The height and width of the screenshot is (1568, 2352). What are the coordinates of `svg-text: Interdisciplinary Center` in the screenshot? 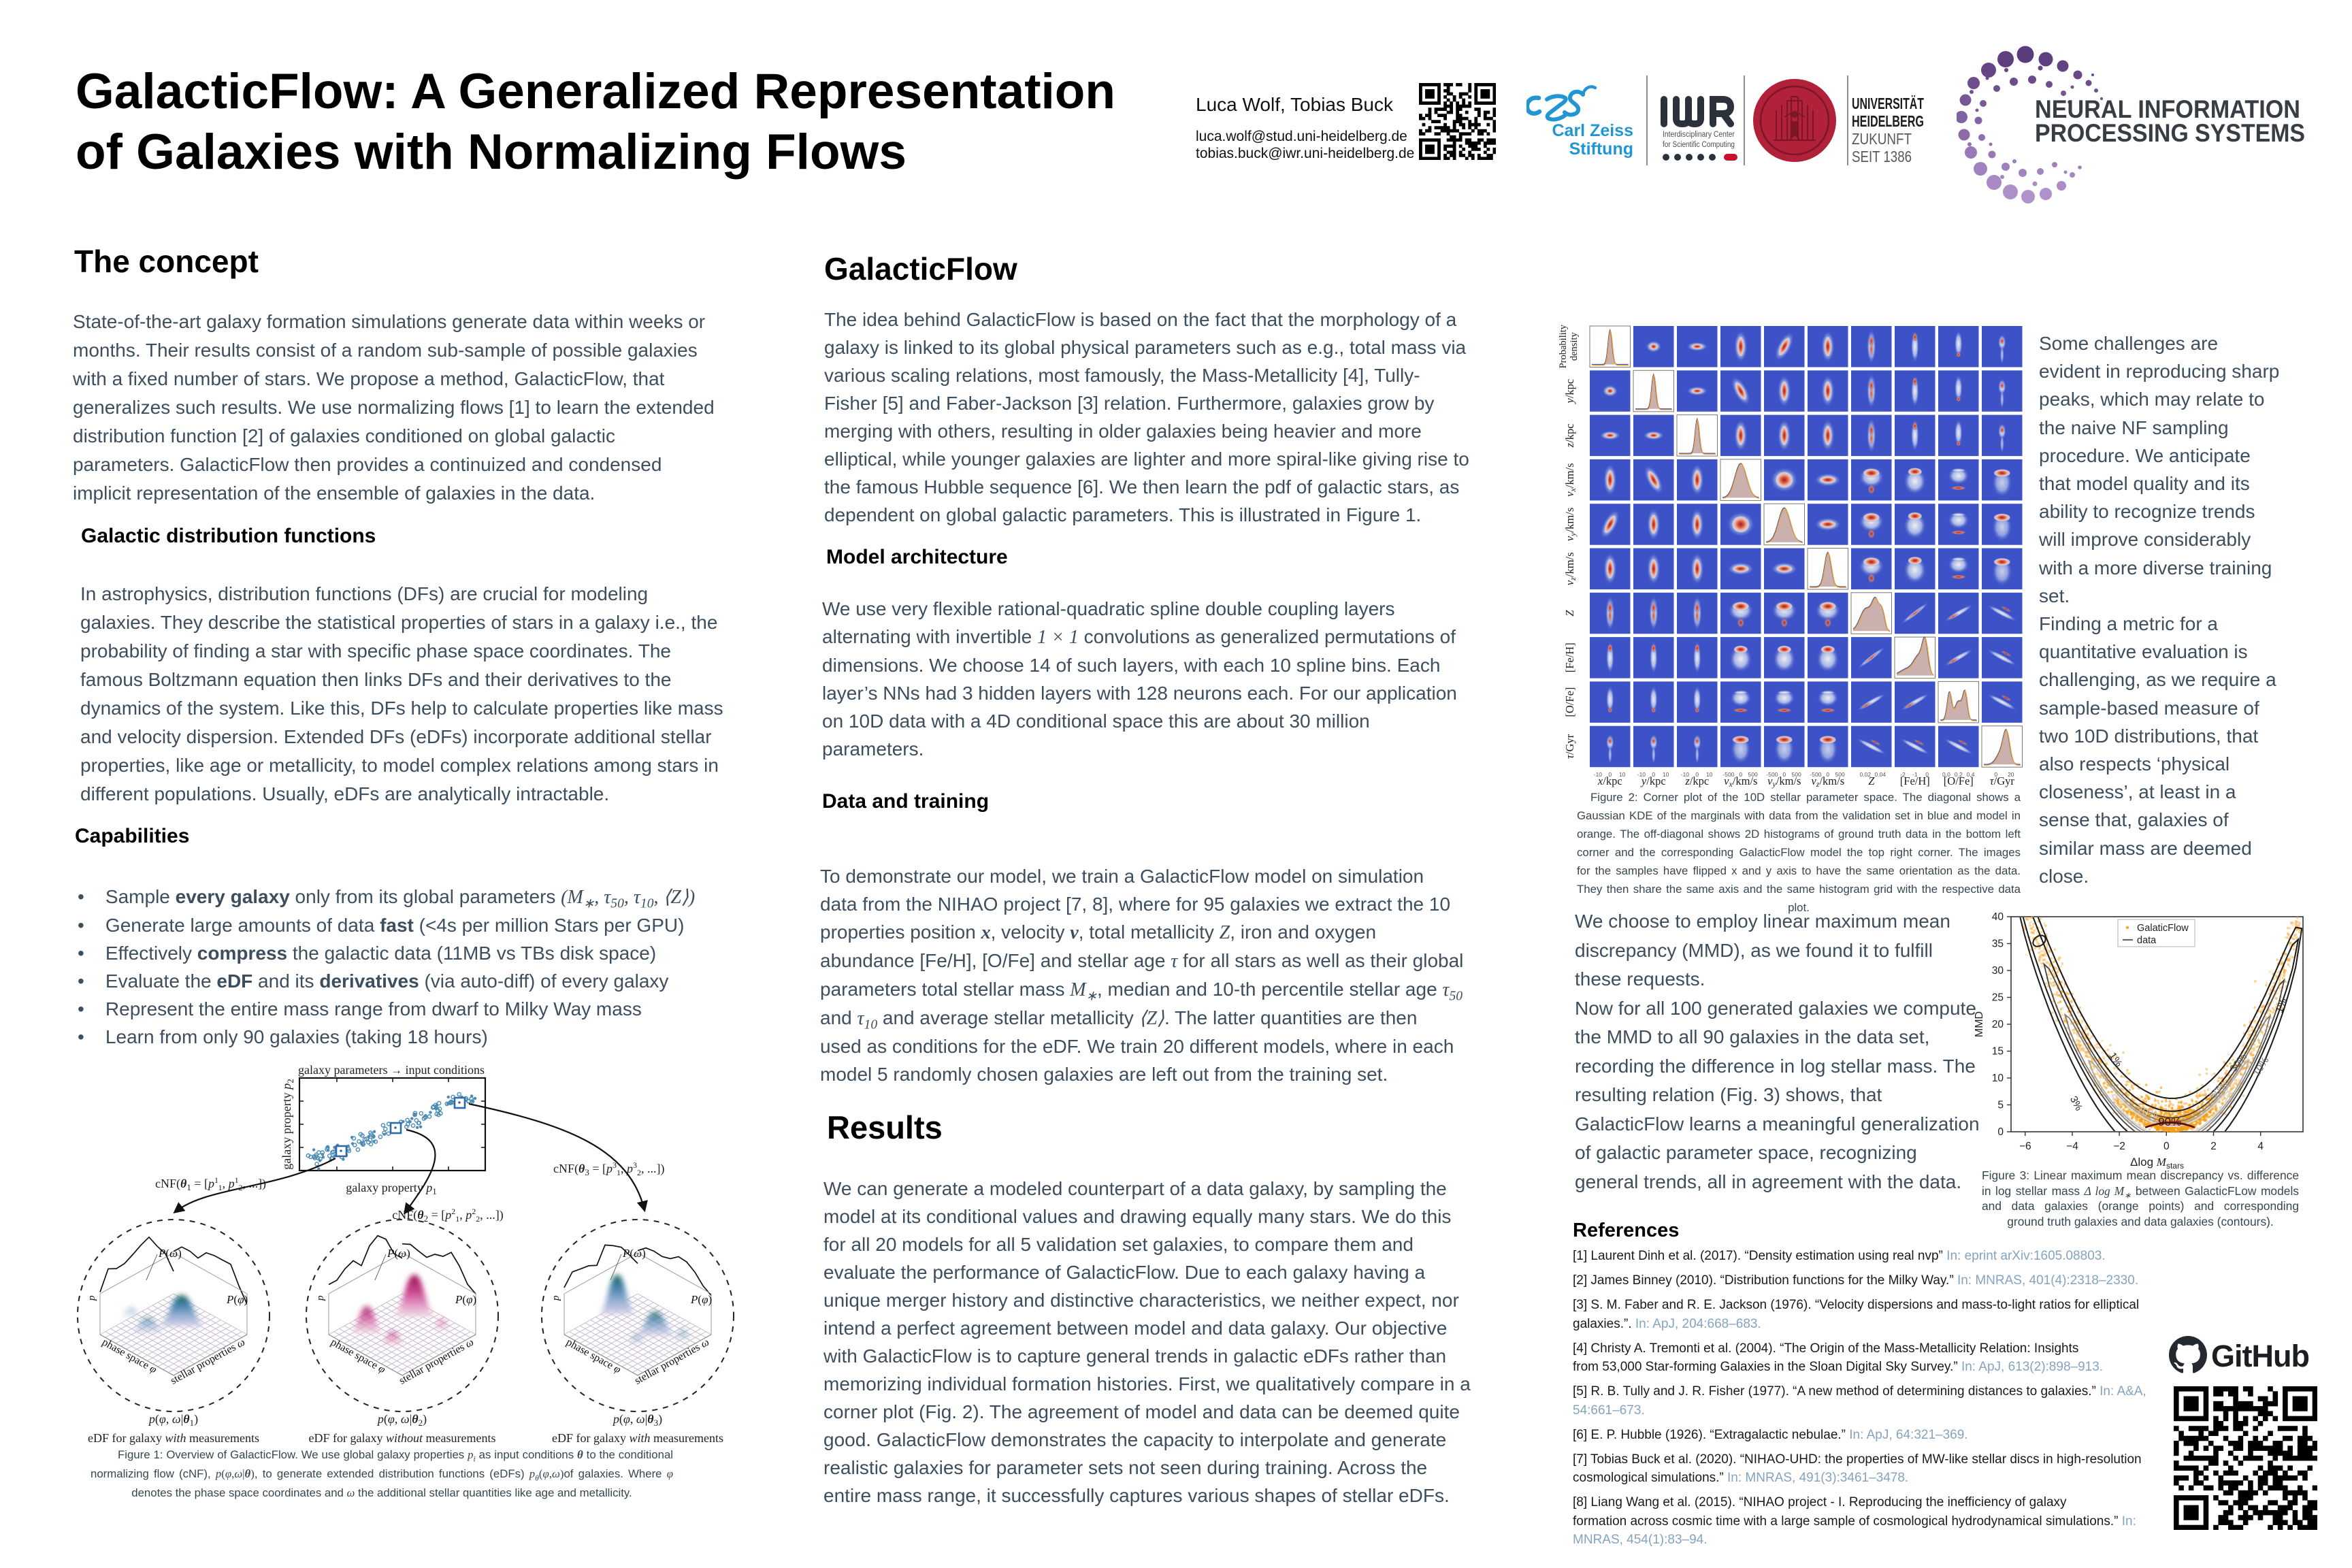 It's located at (1699, 135).